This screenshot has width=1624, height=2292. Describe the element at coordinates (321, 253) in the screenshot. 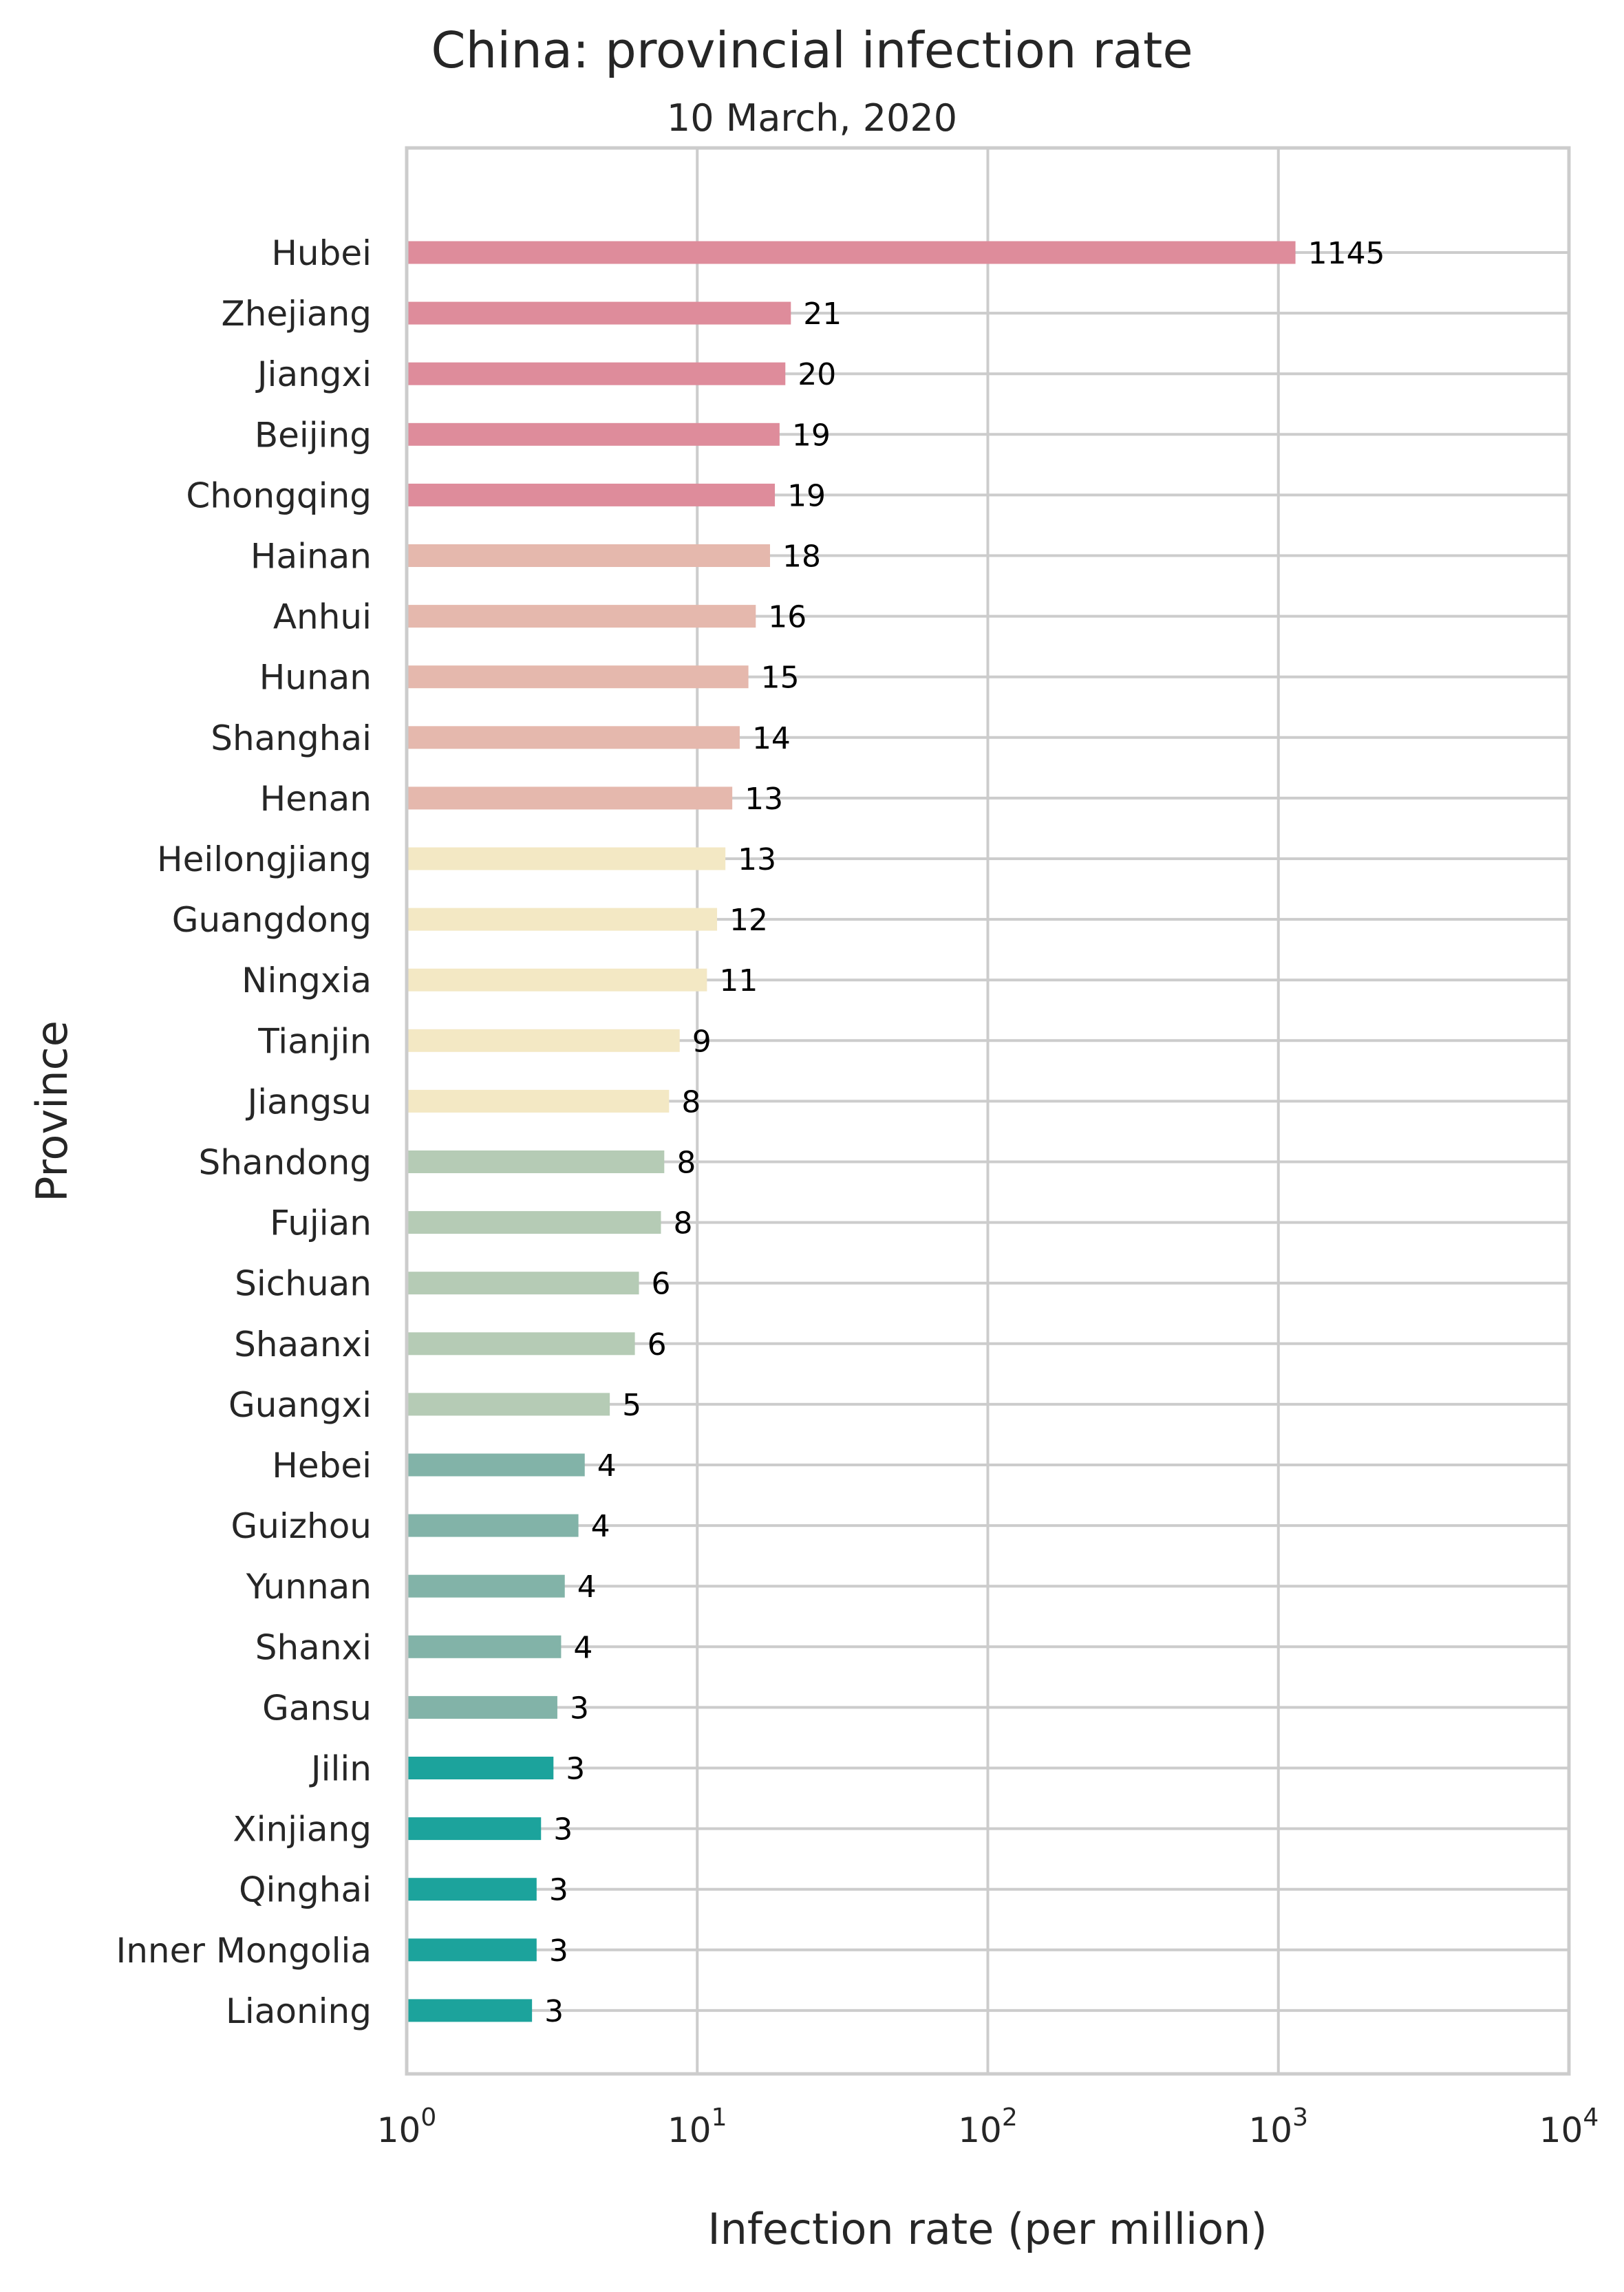

I see `y-tick-label: Hubei` at that location.